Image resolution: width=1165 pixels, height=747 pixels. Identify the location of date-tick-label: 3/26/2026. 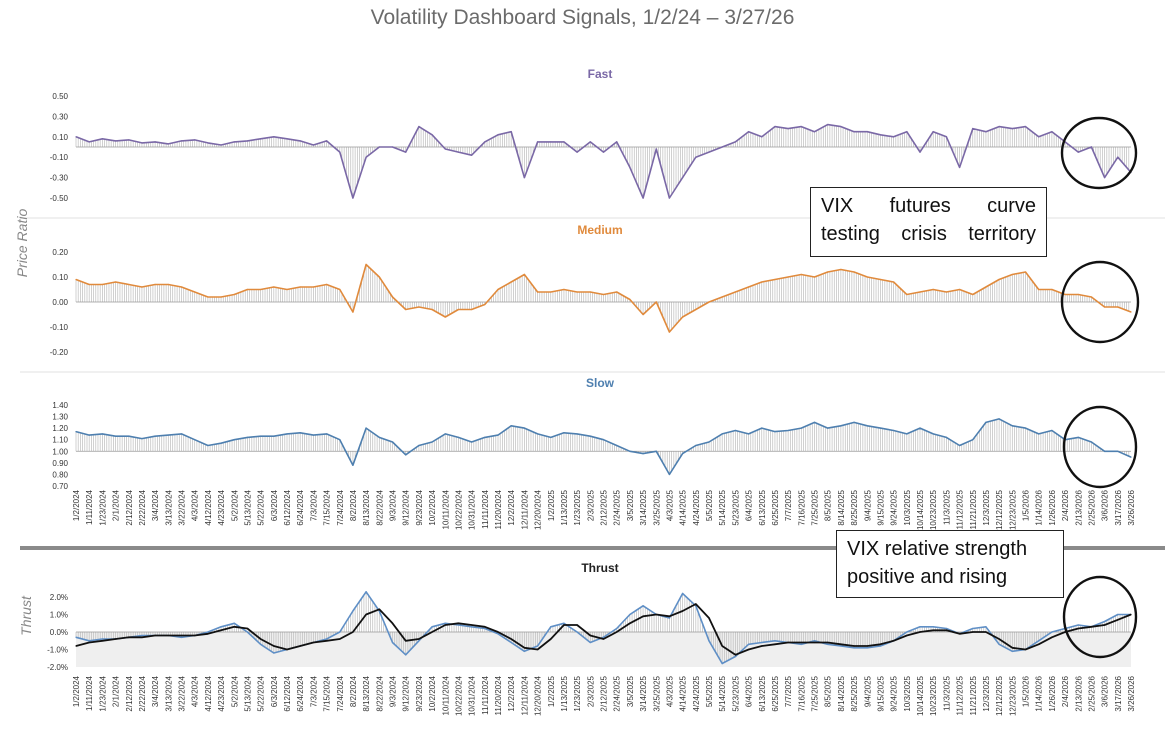
(1131, 693).